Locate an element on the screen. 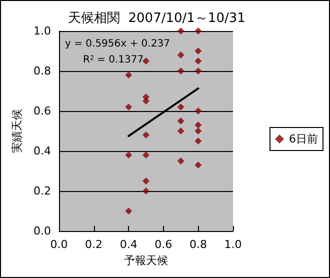  annotation: y = 0.5956x + 0.237 is located at coordinates (117, 44).